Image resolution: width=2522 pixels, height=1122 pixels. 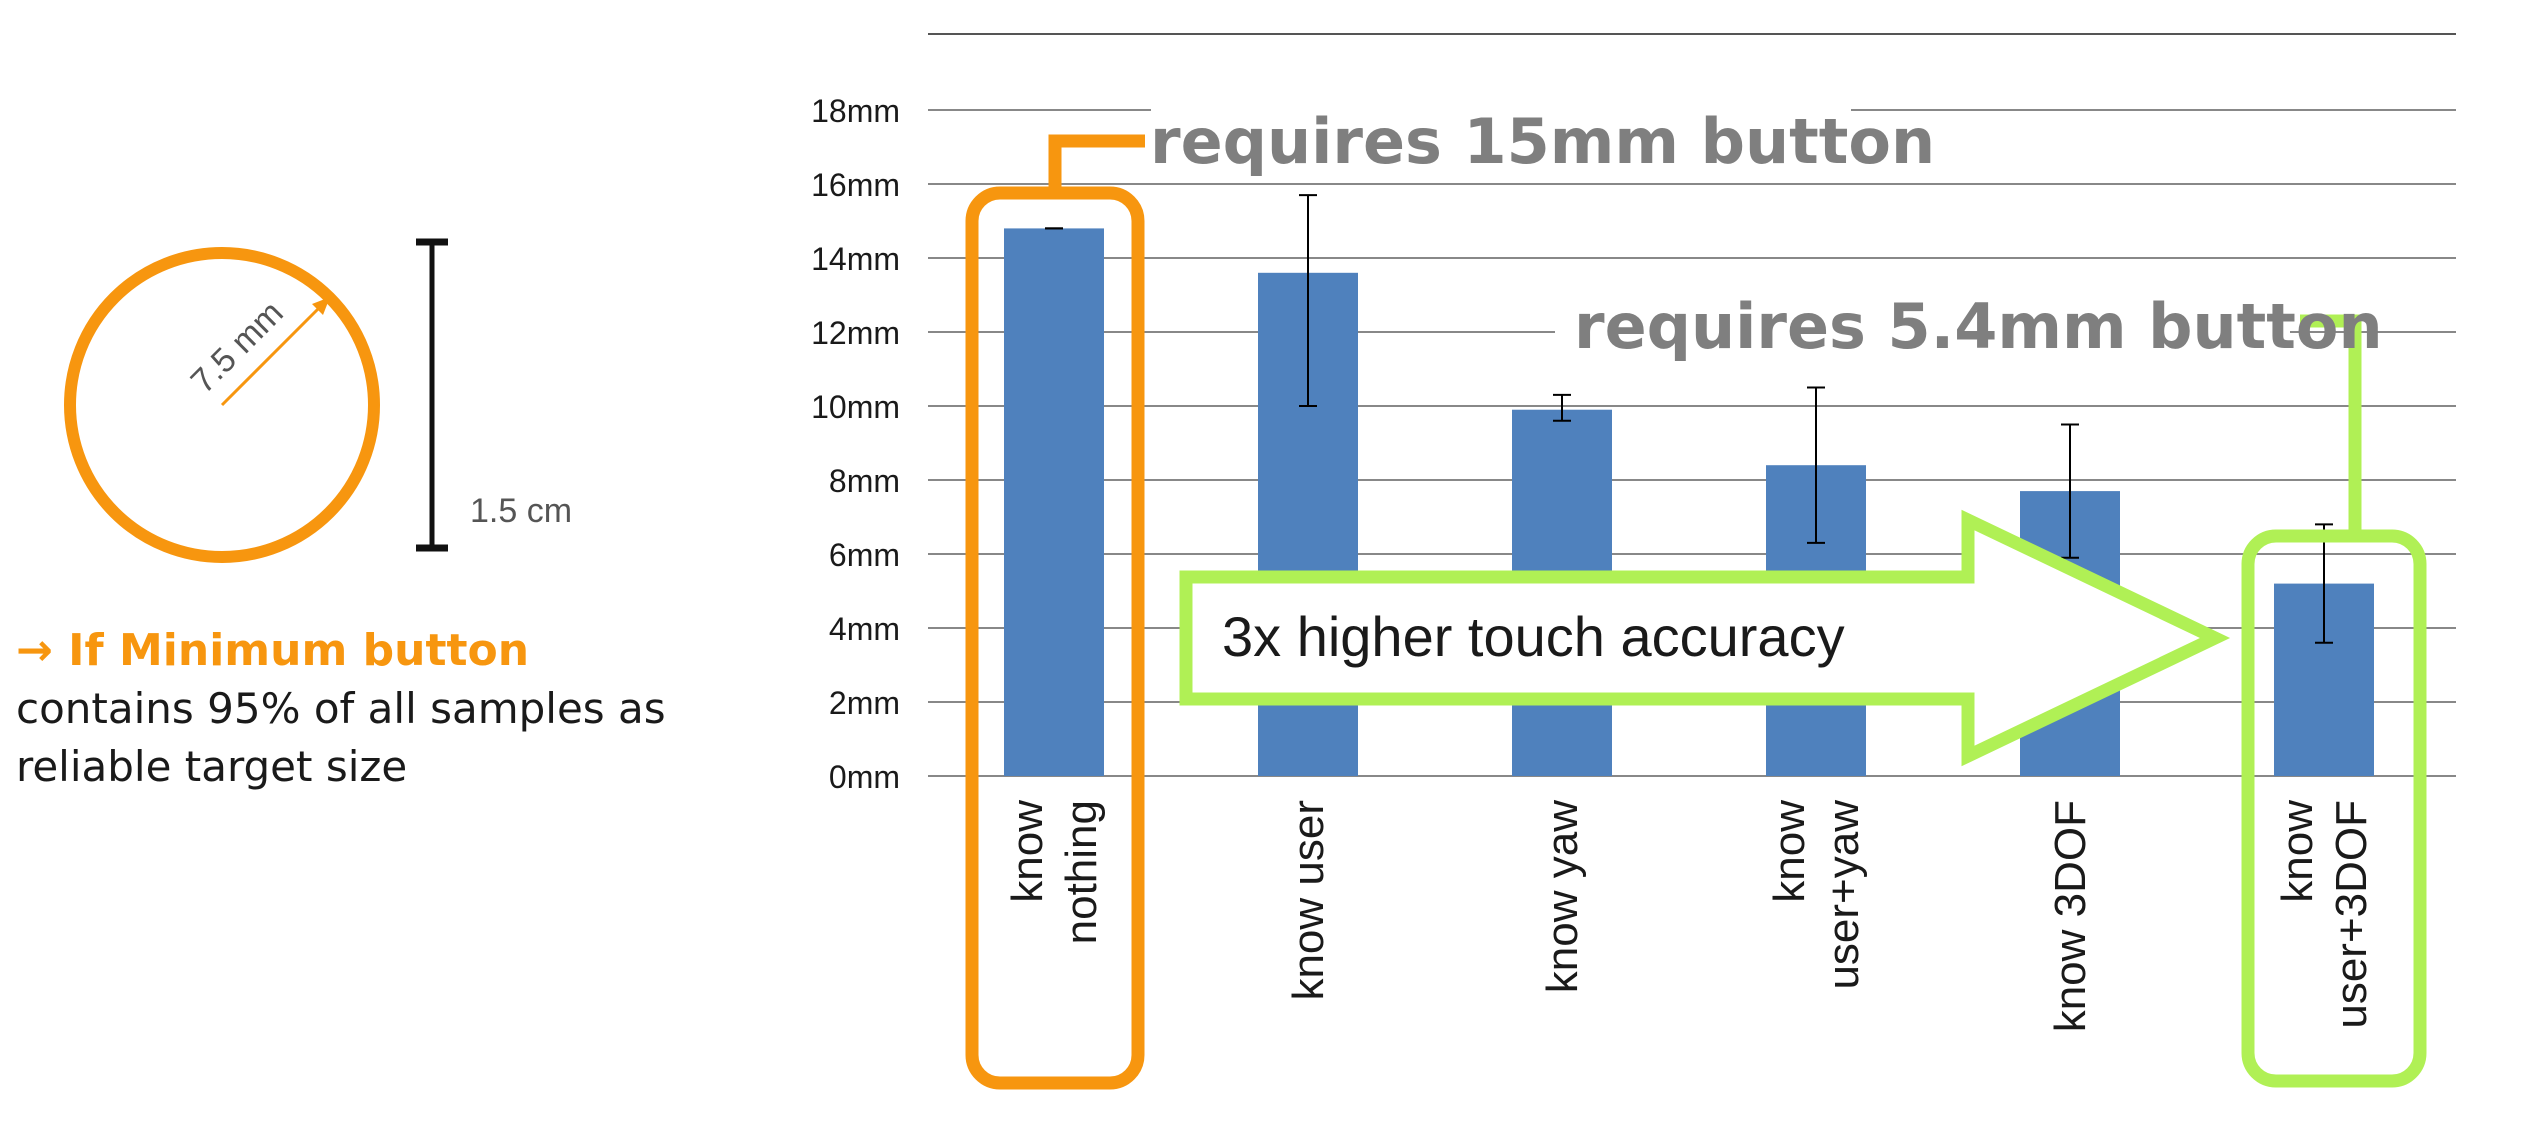 What do you see at coordinates (1922, 326) in the screenshot?
I see `green-callout-backdrop` at bounding box center [1922, 326].